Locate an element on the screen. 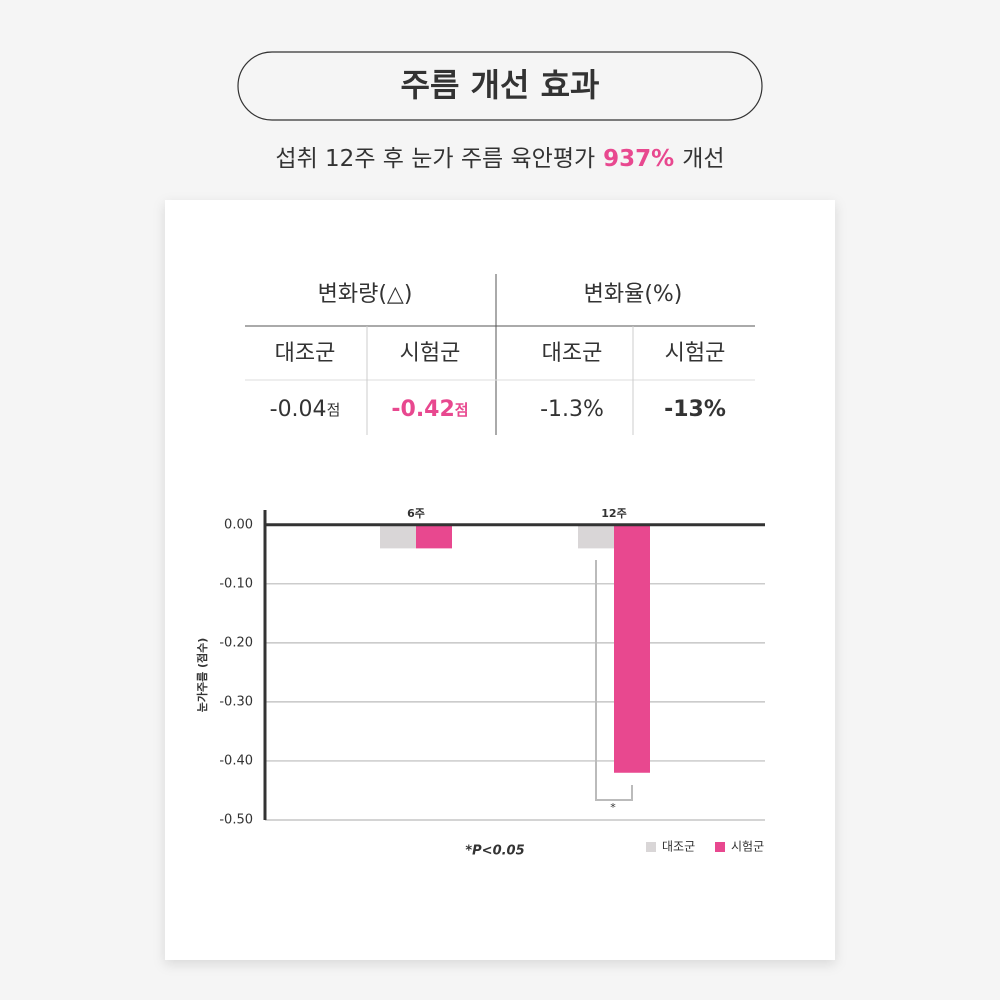  significance-mark: * is located at coordinates (613, 807).